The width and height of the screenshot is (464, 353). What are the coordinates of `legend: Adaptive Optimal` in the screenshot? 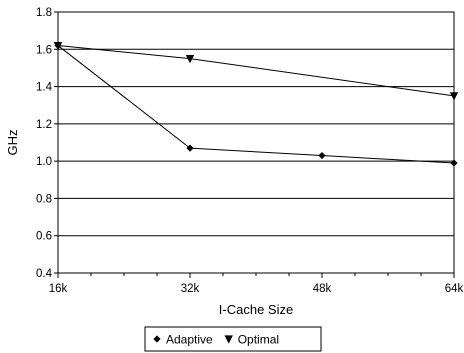 It's located at (233, 339).